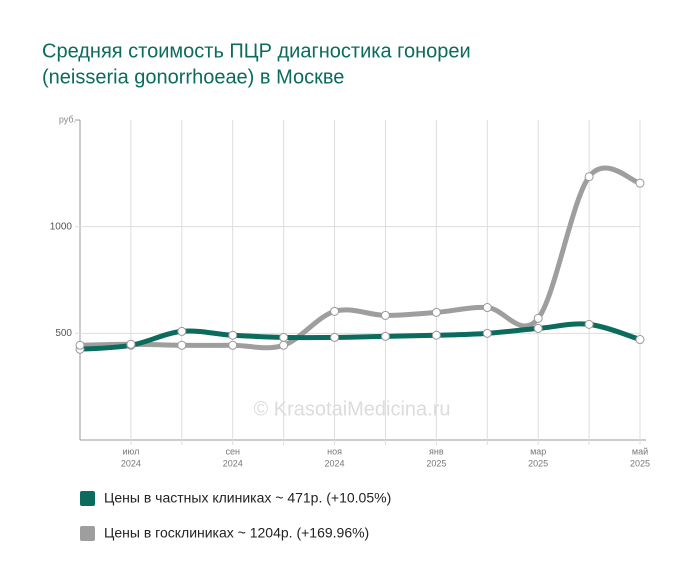 This screenshot has width=700, height=583. I want to click on y-unit: руб., so click(67, 119).